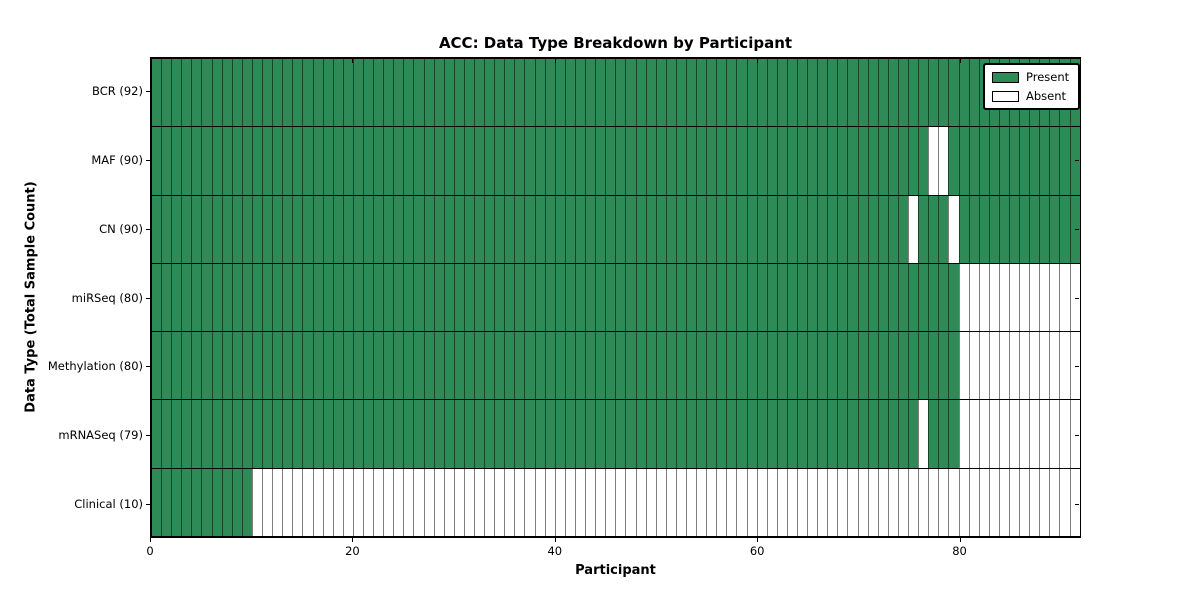 The width and height of the screenshot is (1200, 600). I want to click on legend: Present Absent, so click(1032, 86).